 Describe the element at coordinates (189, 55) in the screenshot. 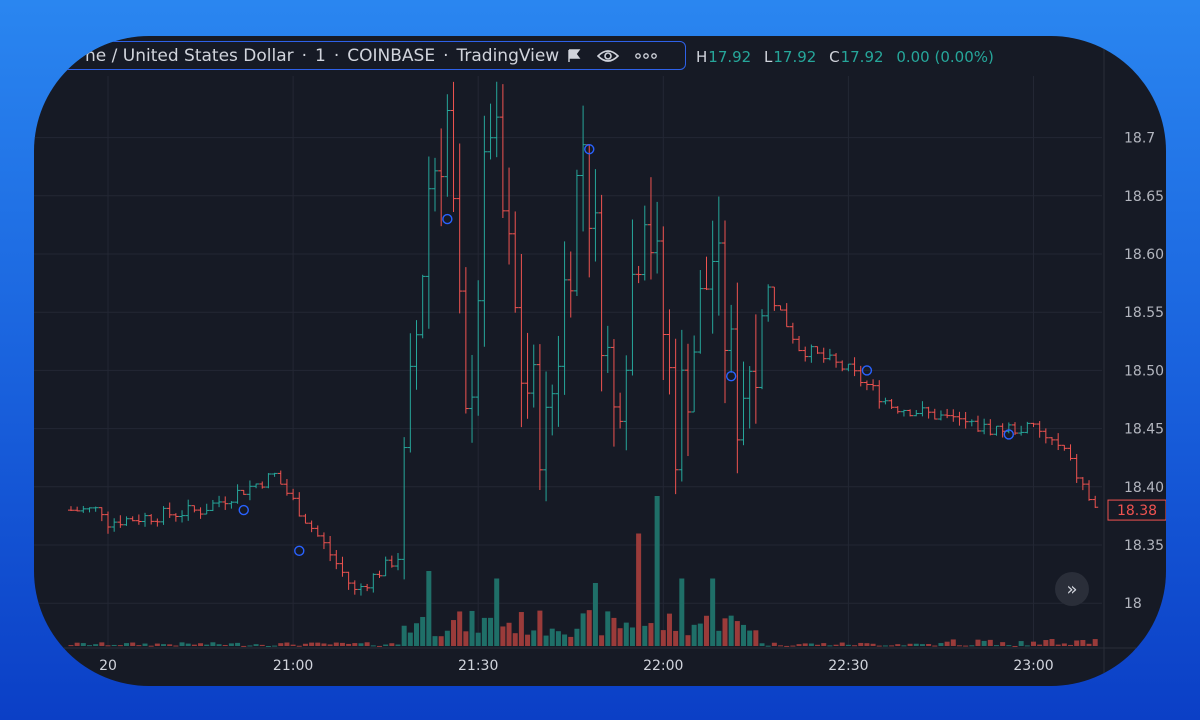

I see `symbol-name: ne / United States Dollar` at that location.